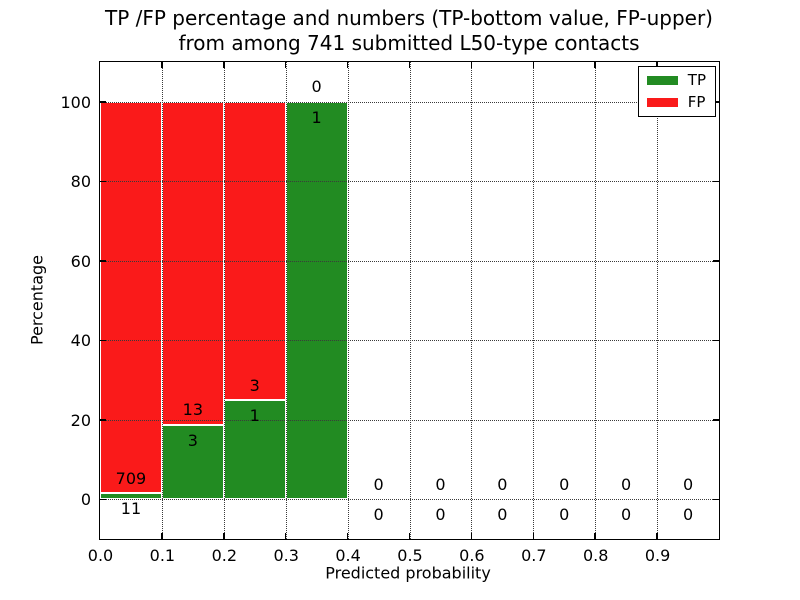  I want to click on legend-entry-fp: FP, so click(676, 102).